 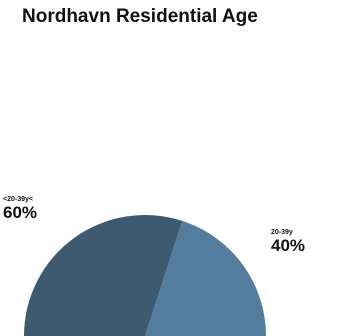 I want to click on slice-label-right: 20-39y 40%, so click(x=288, y=241).